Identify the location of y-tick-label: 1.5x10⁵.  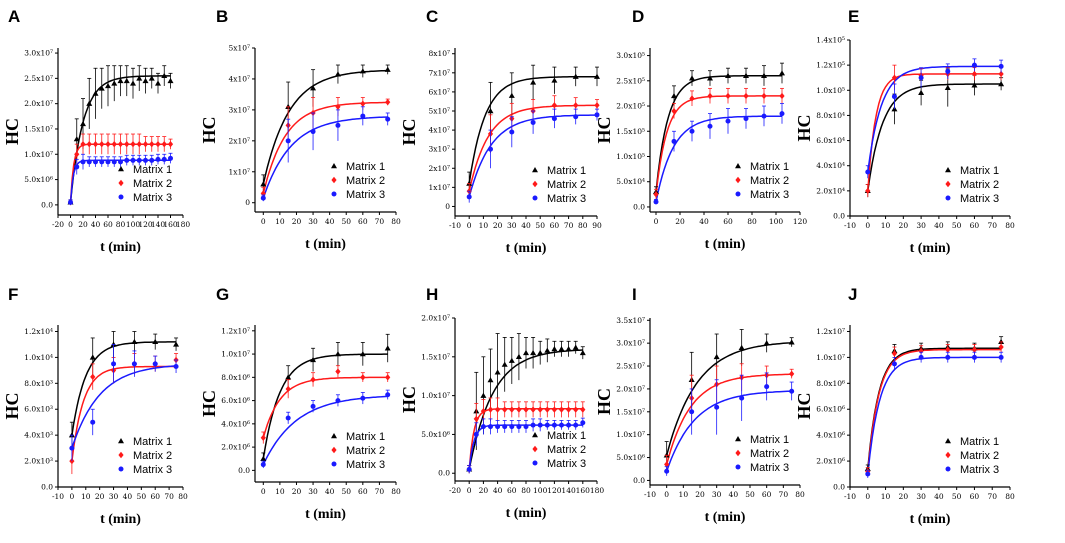
(630, 131).